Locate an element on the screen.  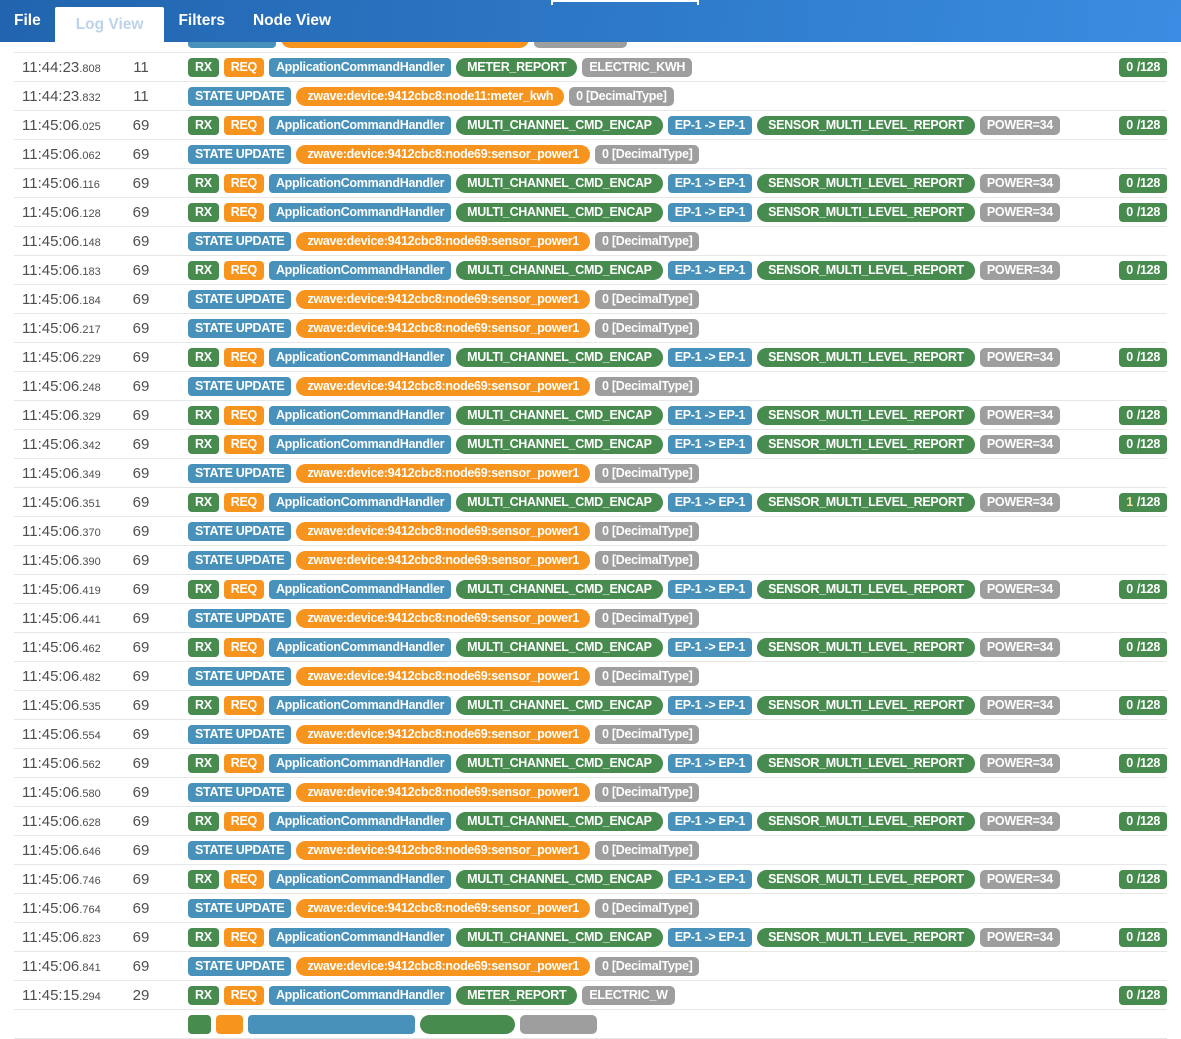
timestamp: 11:45:06.148 is located at coordinates (61, 241).